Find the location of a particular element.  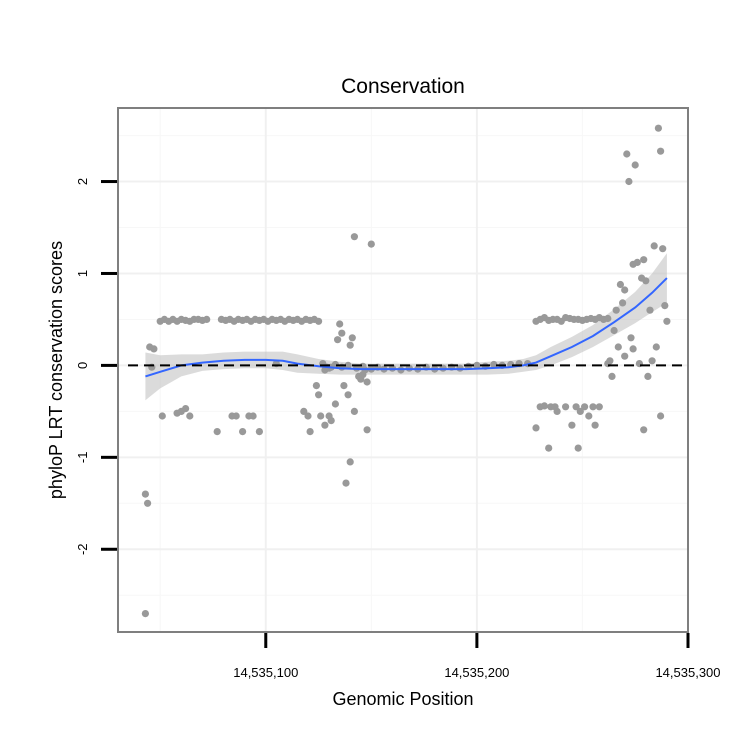

y-axis-label: phyloP LRT conservation scores is located at coordinates (56, 370).